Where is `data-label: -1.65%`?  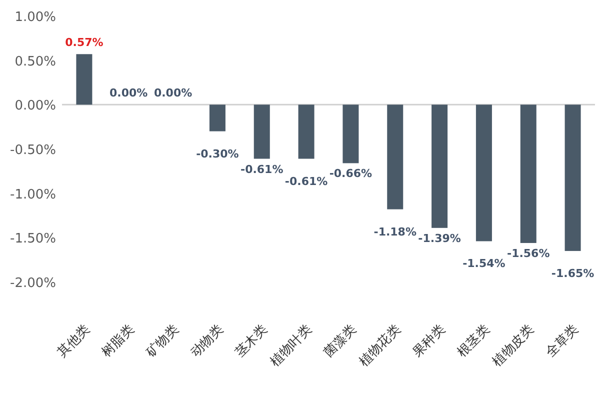 data-label: -1.65% is located at coordinates (572, 273).